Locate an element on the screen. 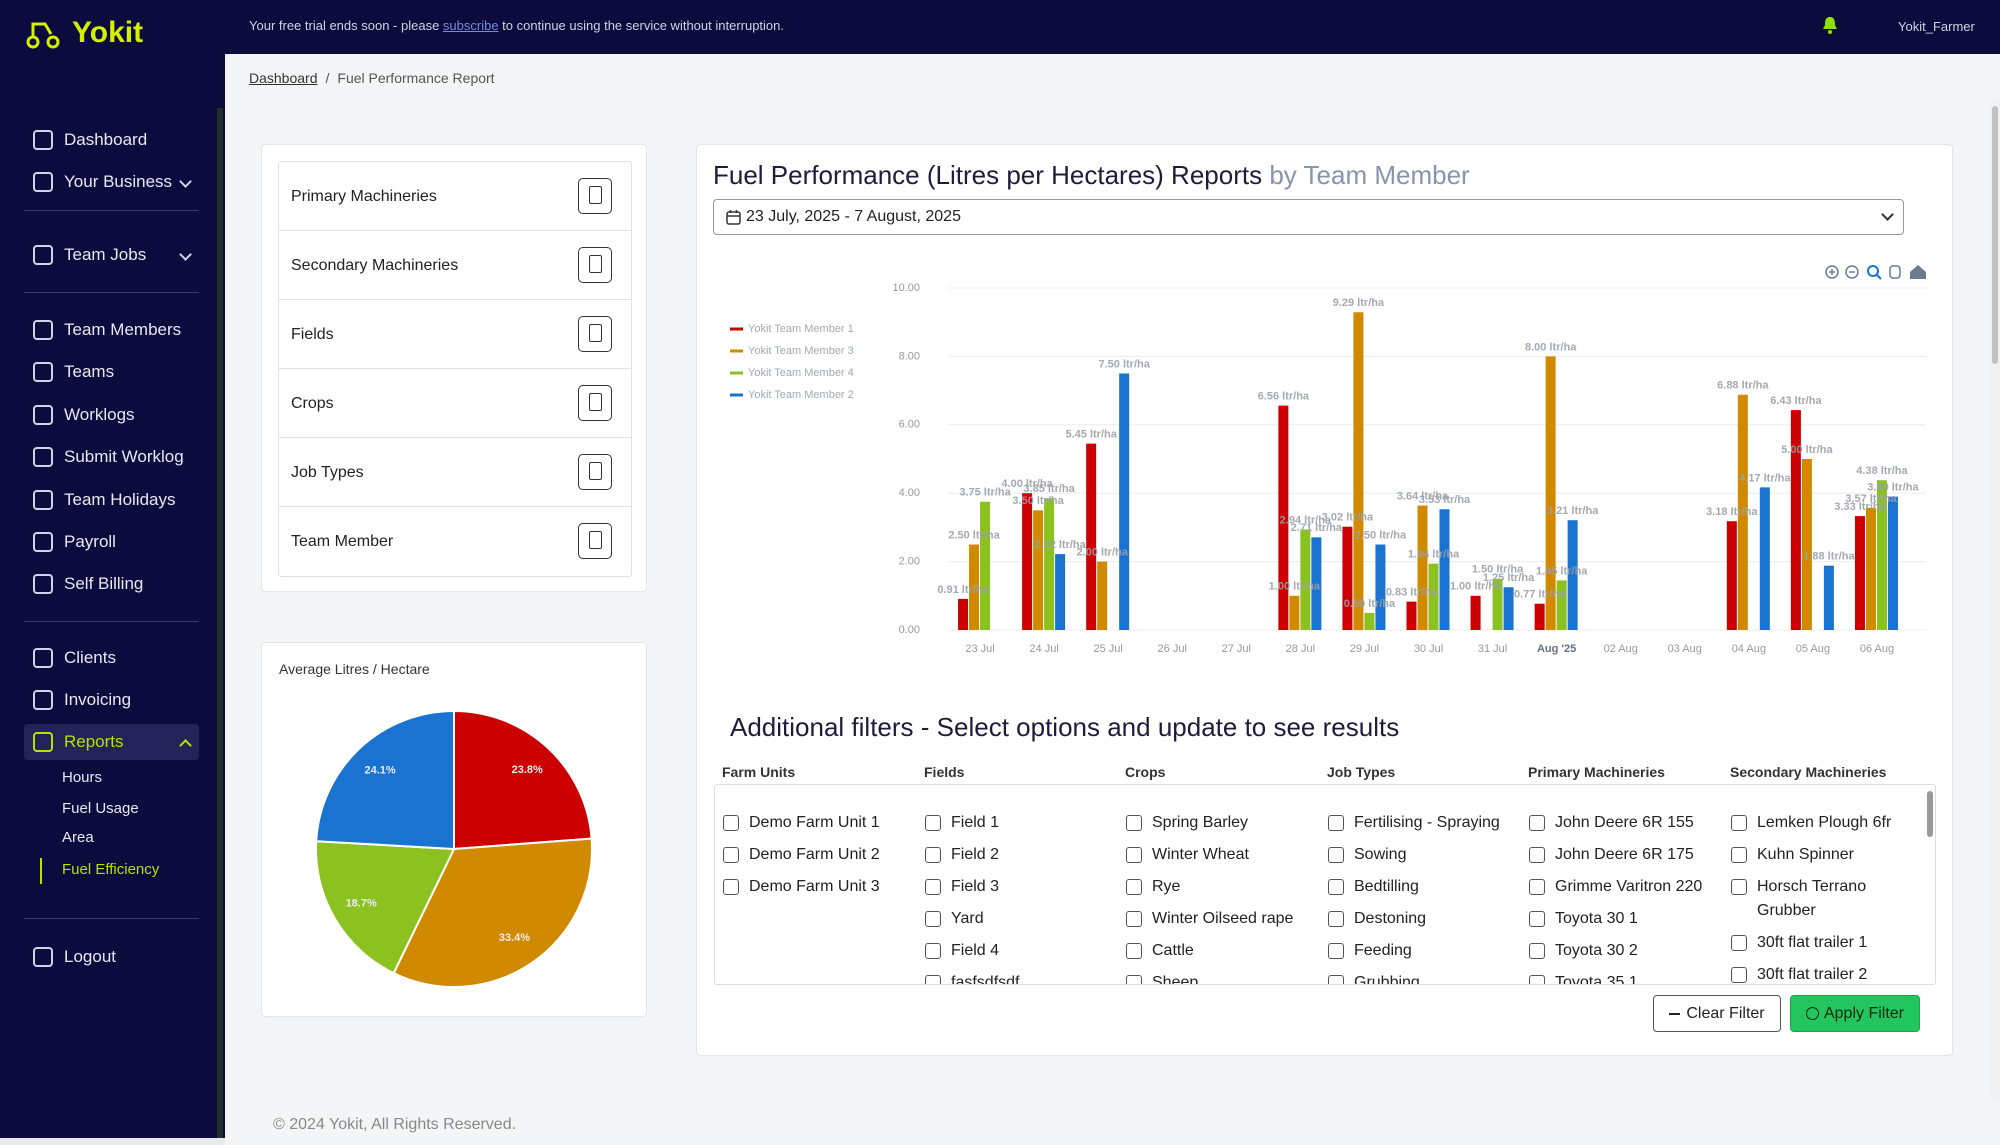  filter-option: Bedtilling is located at coordinates (1425, 887).